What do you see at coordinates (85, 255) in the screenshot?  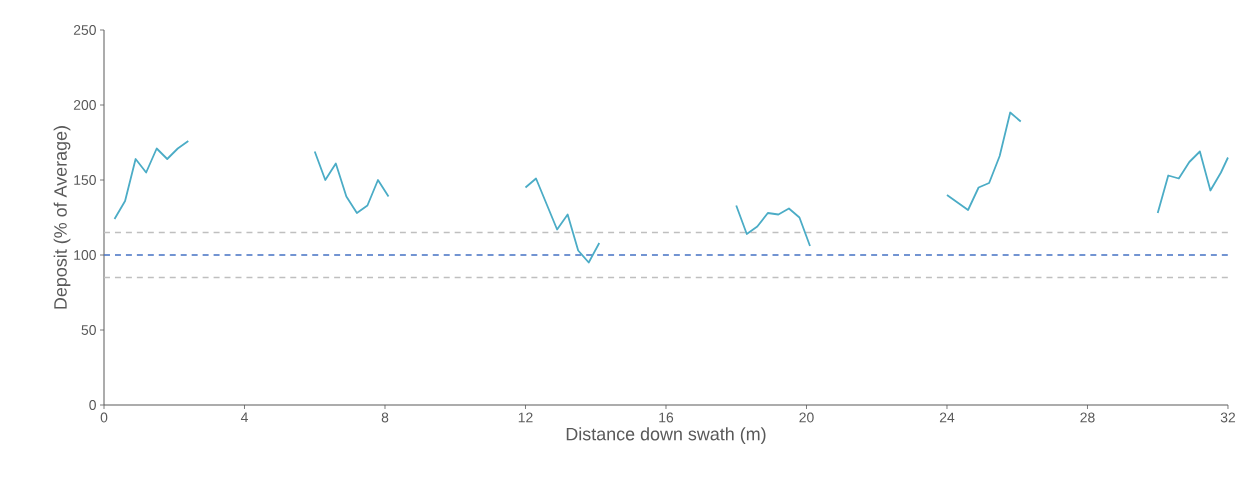 I see `y-tick-label: 100` at bounding box center [85, 255].